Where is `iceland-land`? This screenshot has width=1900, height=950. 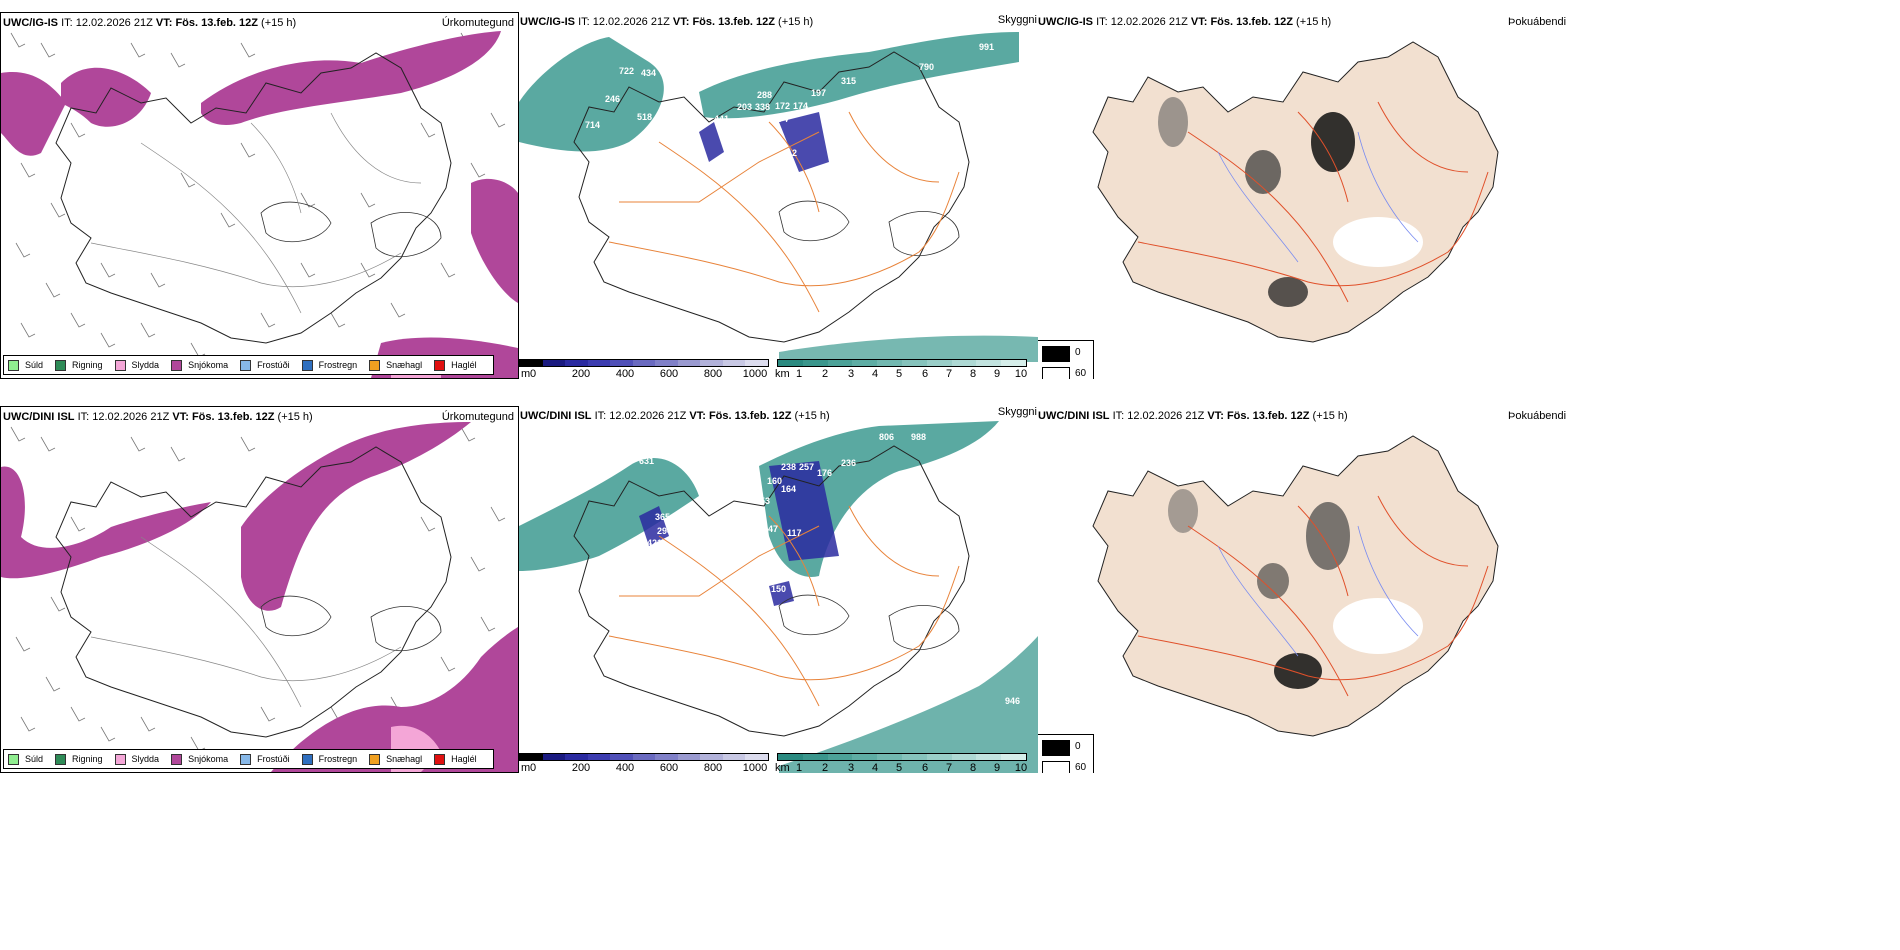
iceland-land is located at coordinates (1295, 586).